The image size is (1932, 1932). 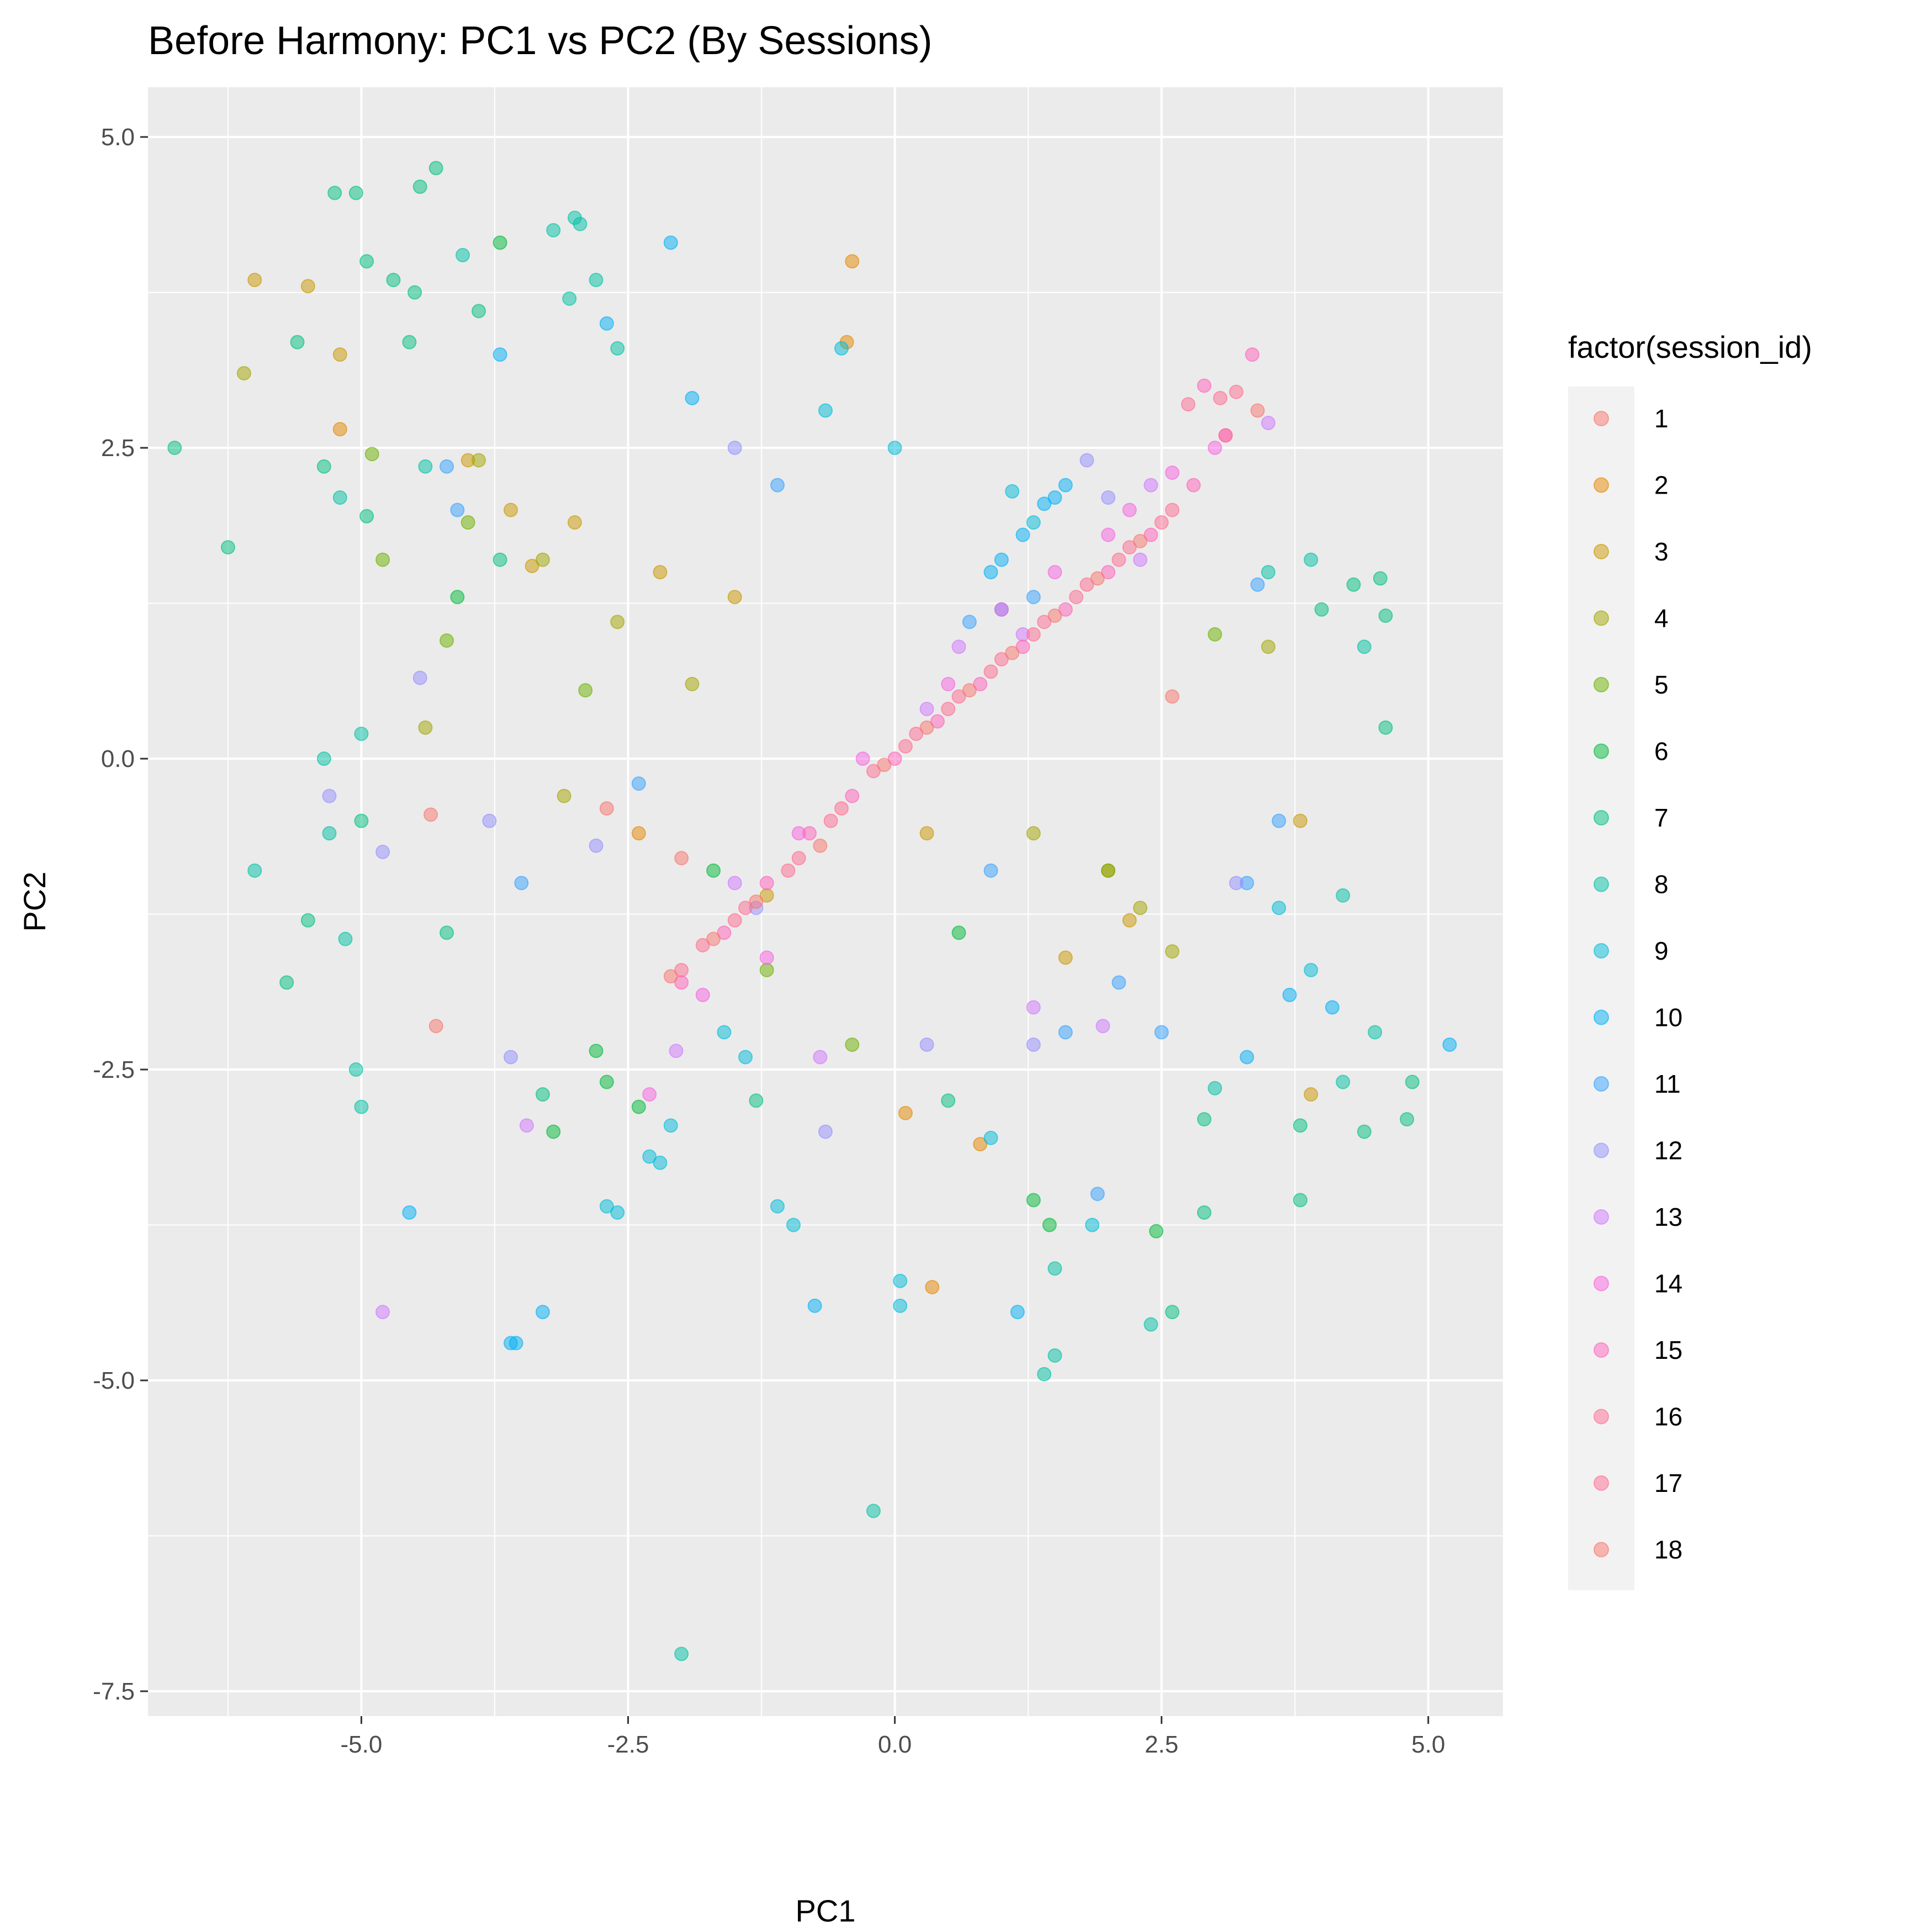 I want to click on x-axis: -5.0 -2.5 0.0 2.5 5.0, so click(x=893, y=1737).